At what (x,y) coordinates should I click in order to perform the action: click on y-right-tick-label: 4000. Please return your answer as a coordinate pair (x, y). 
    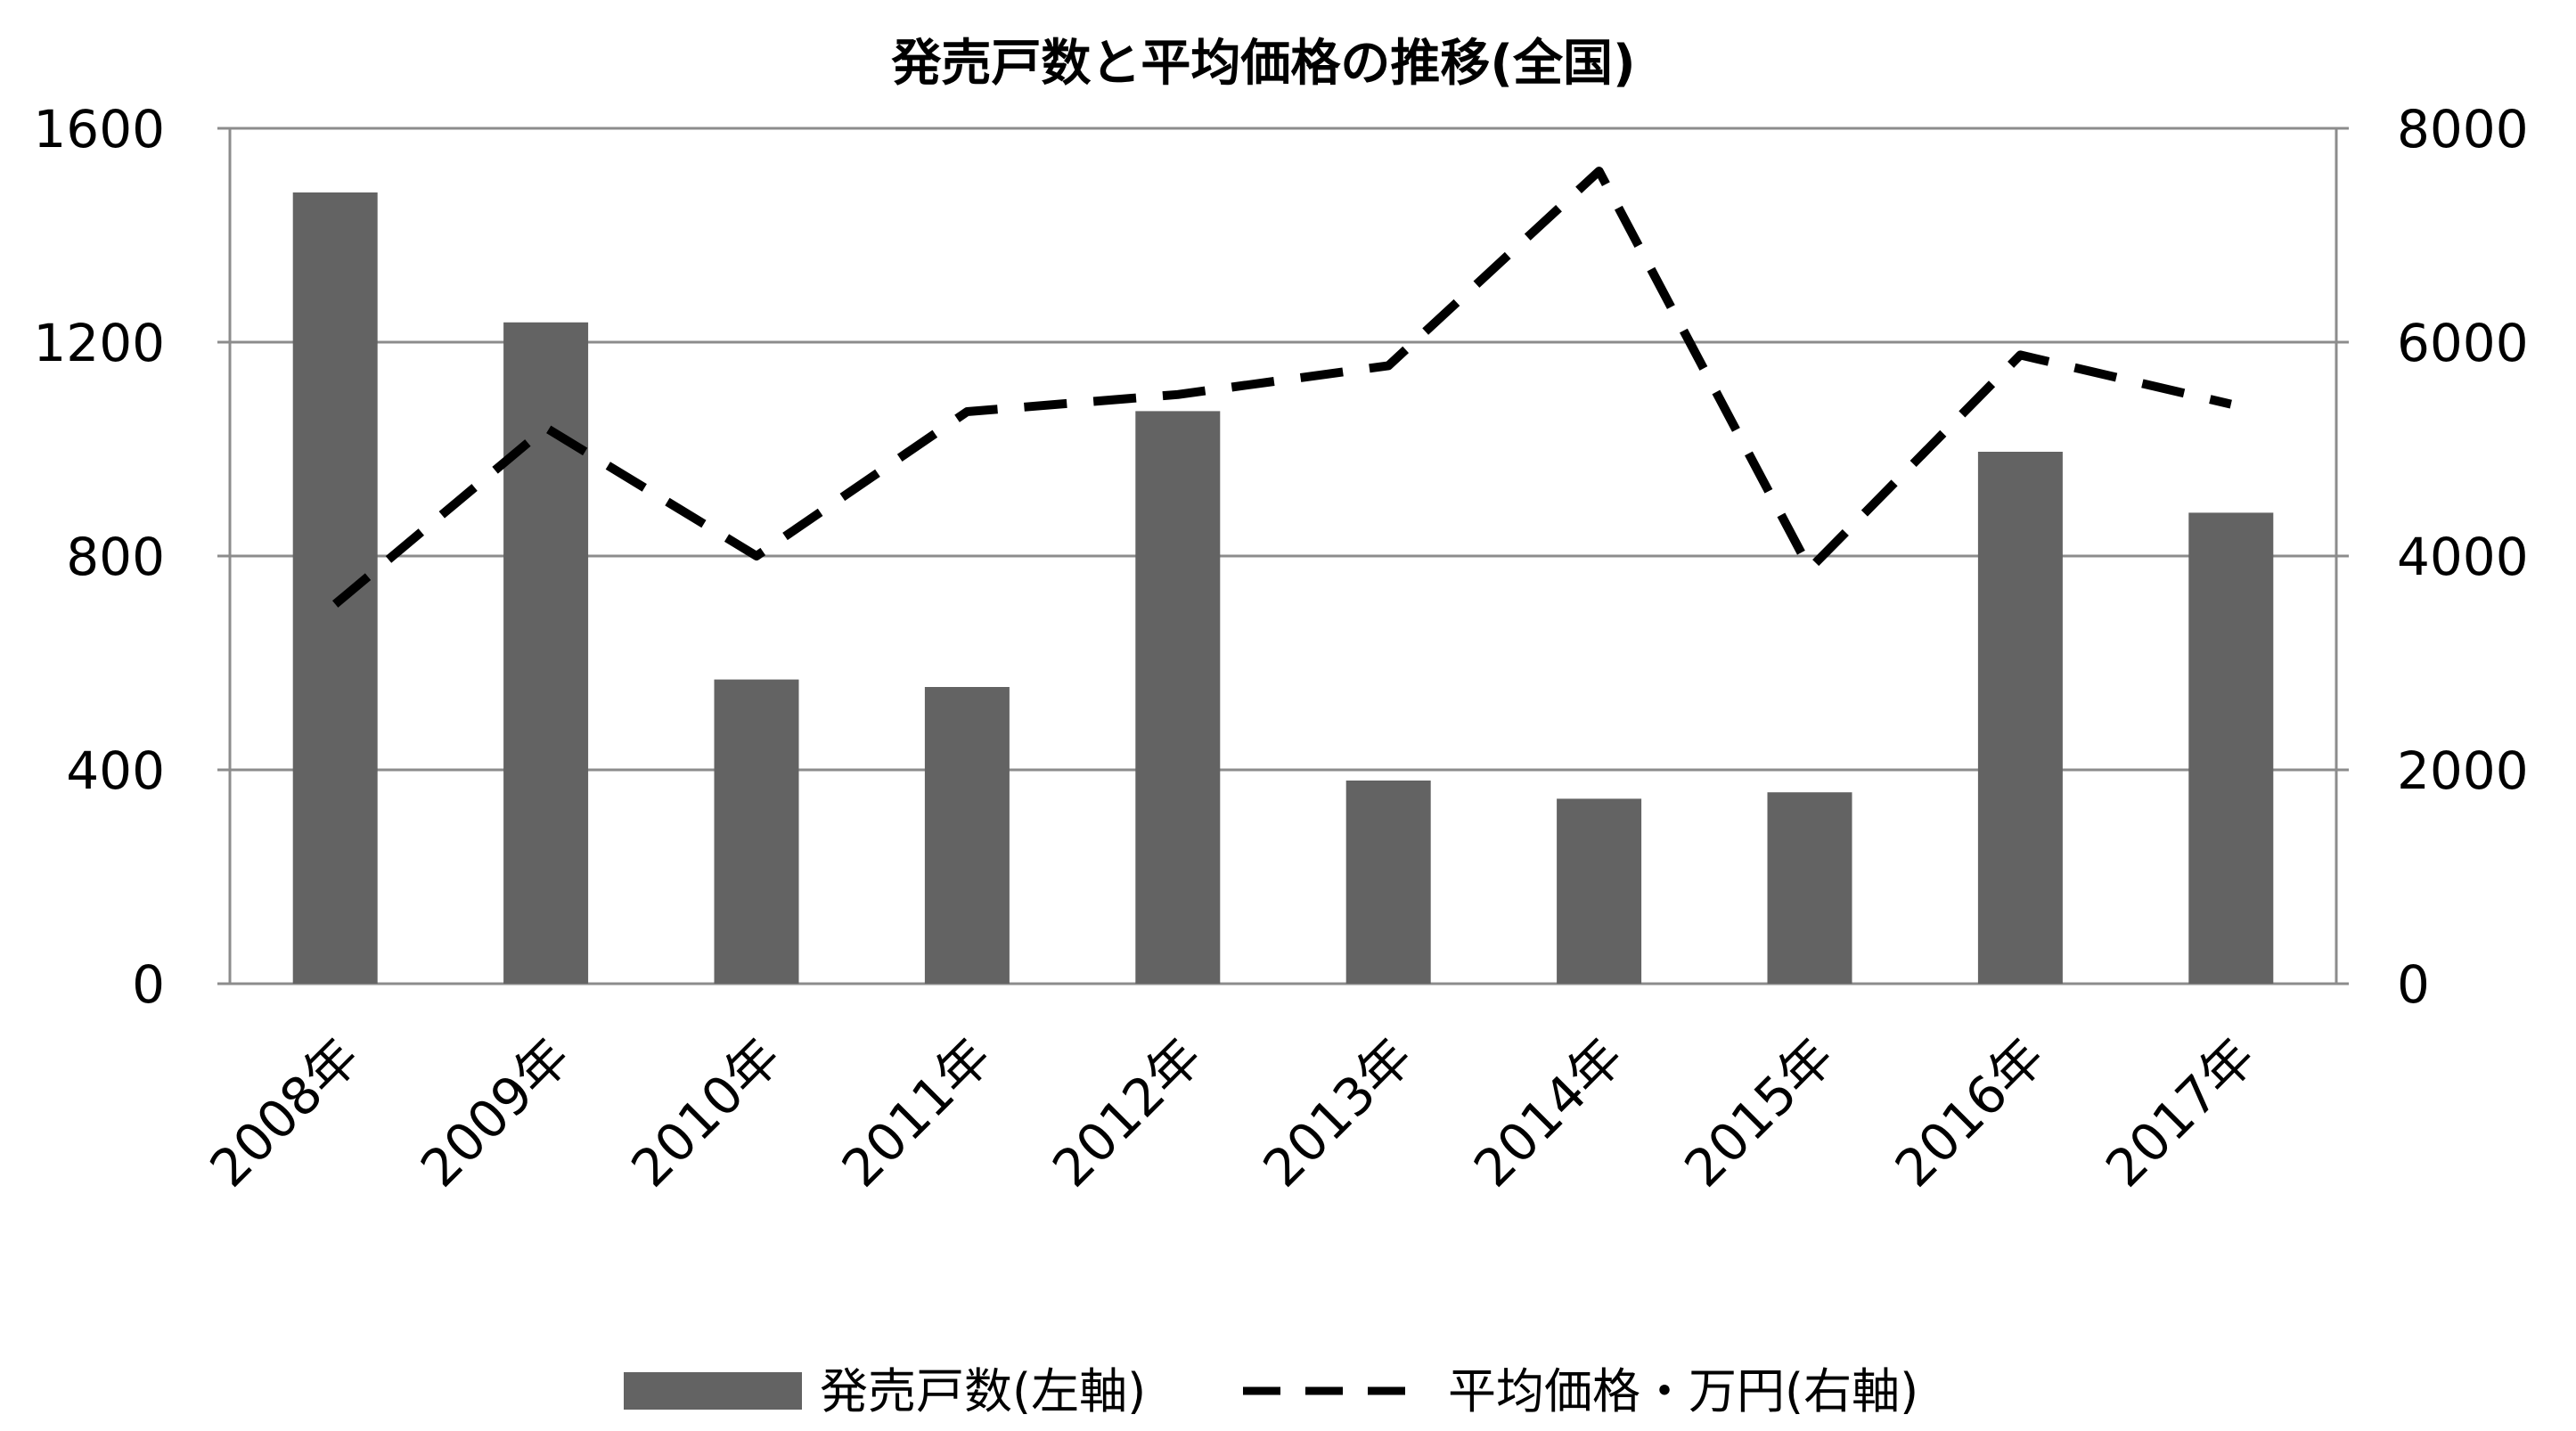
    Looking at the image, I should click on (2463, 557).